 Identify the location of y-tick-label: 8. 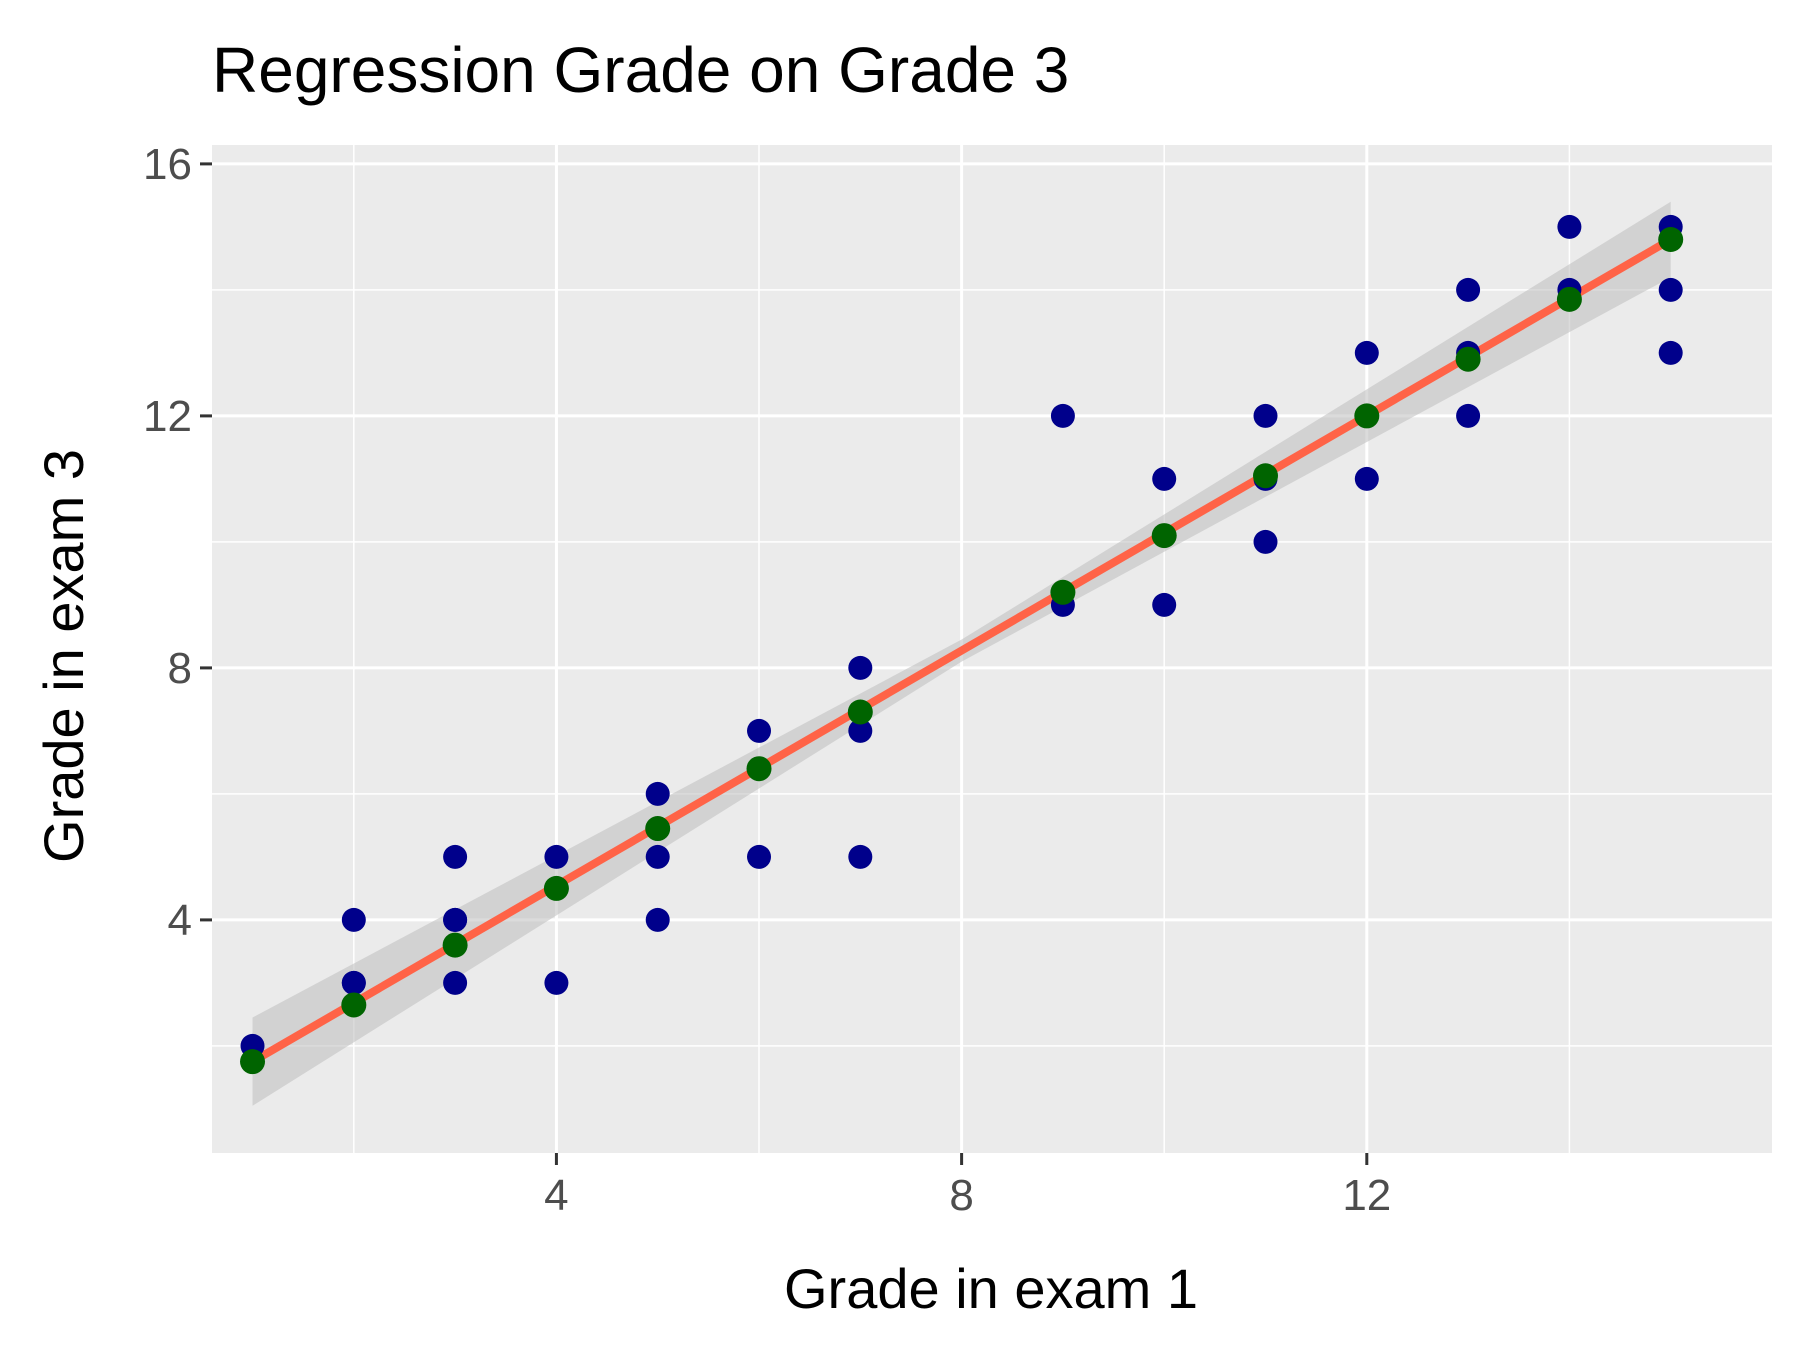
(180, 668).